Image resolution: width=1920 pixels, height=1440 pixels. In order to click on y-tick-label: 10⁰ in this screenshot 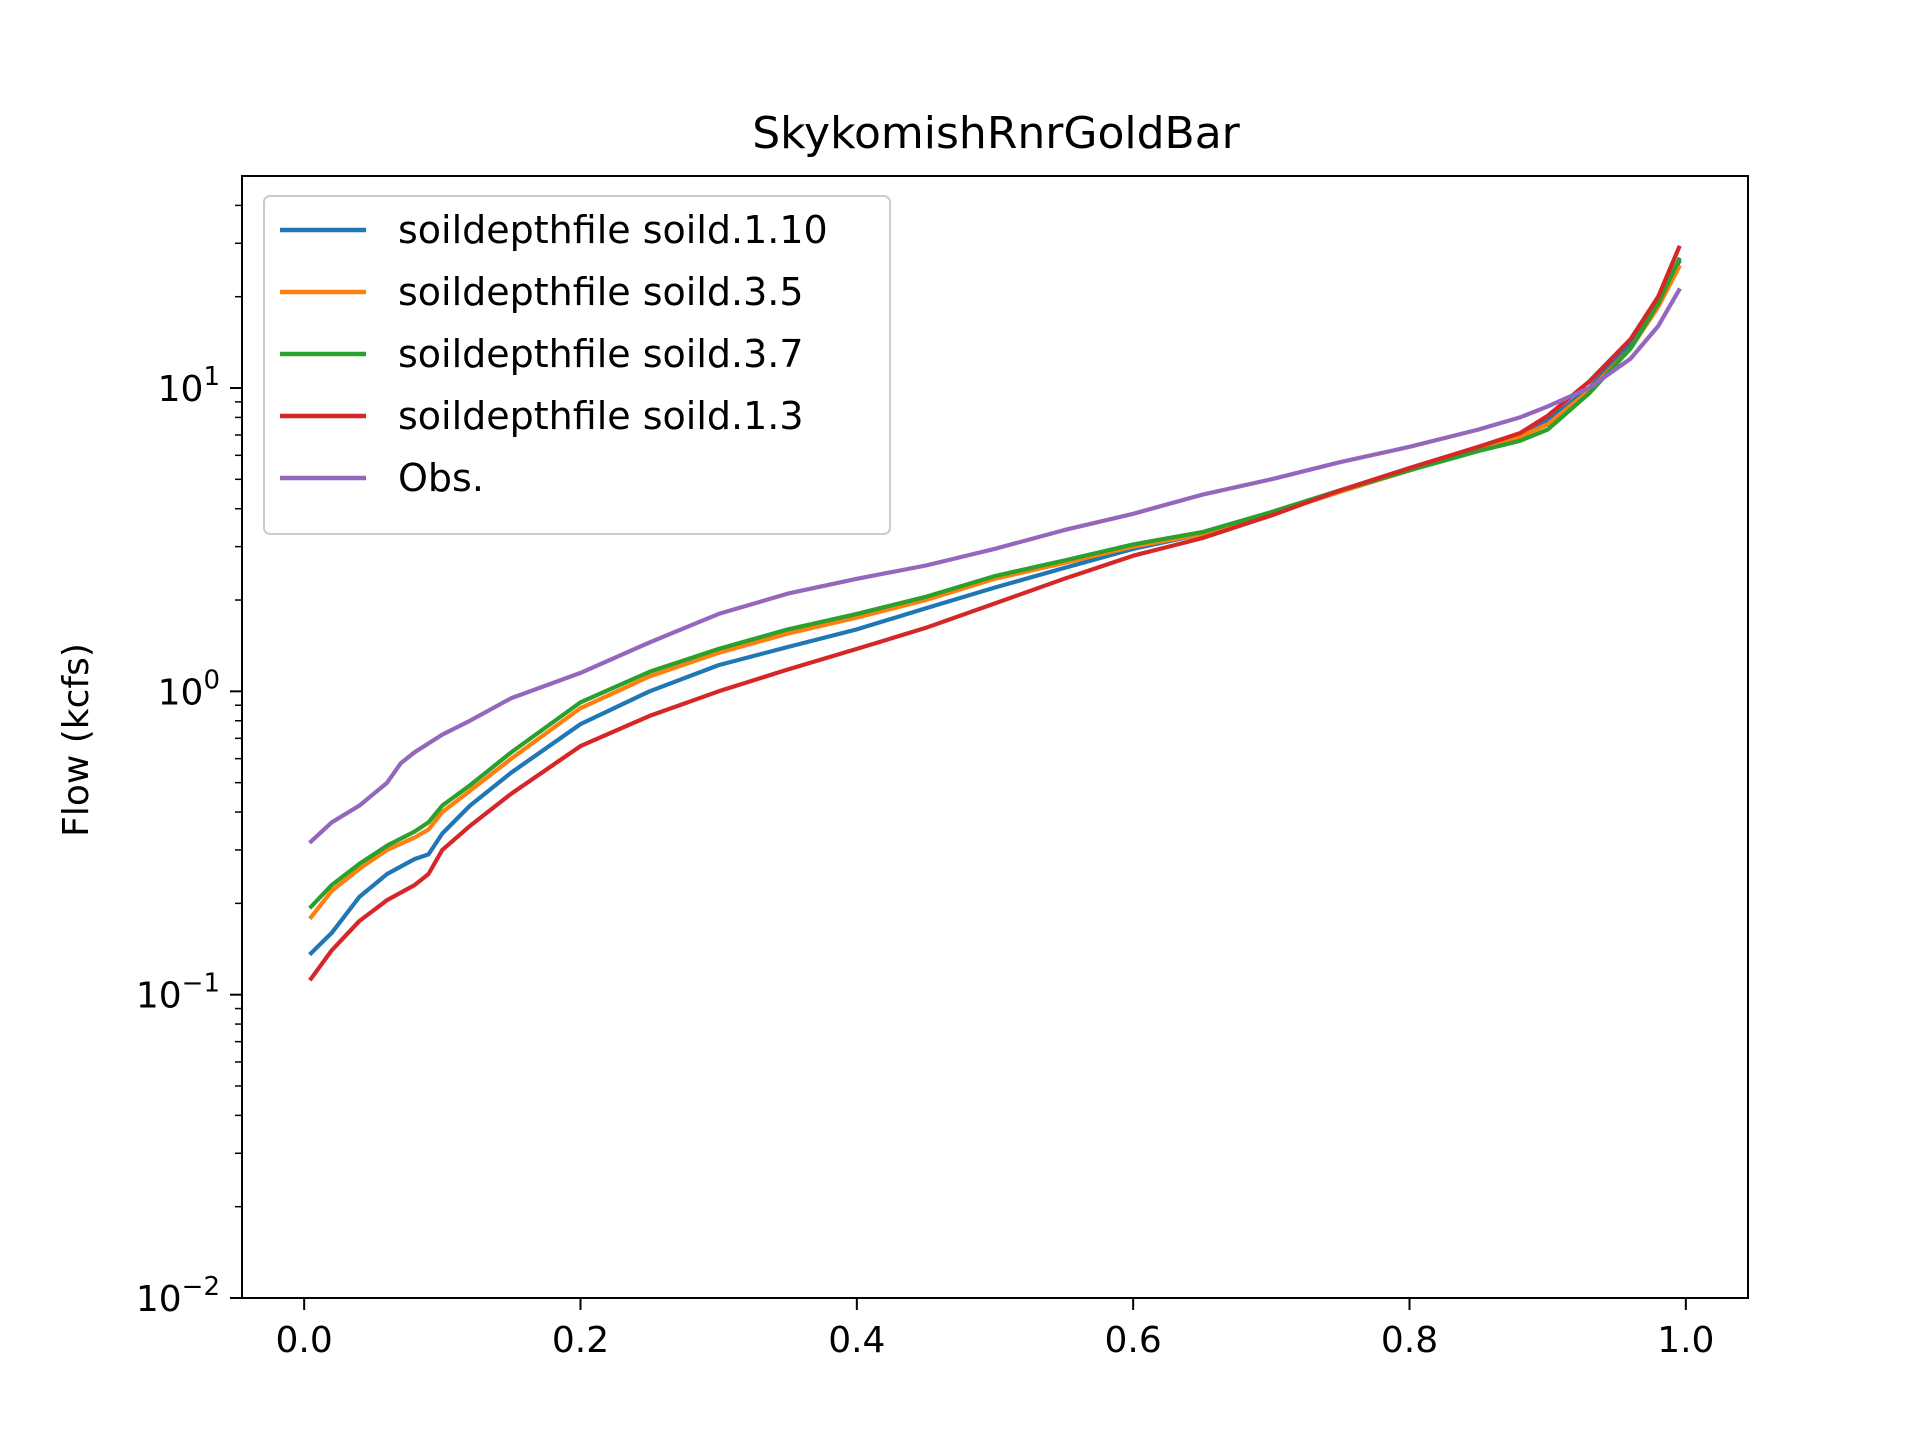, I will do `click(189, 689)`.